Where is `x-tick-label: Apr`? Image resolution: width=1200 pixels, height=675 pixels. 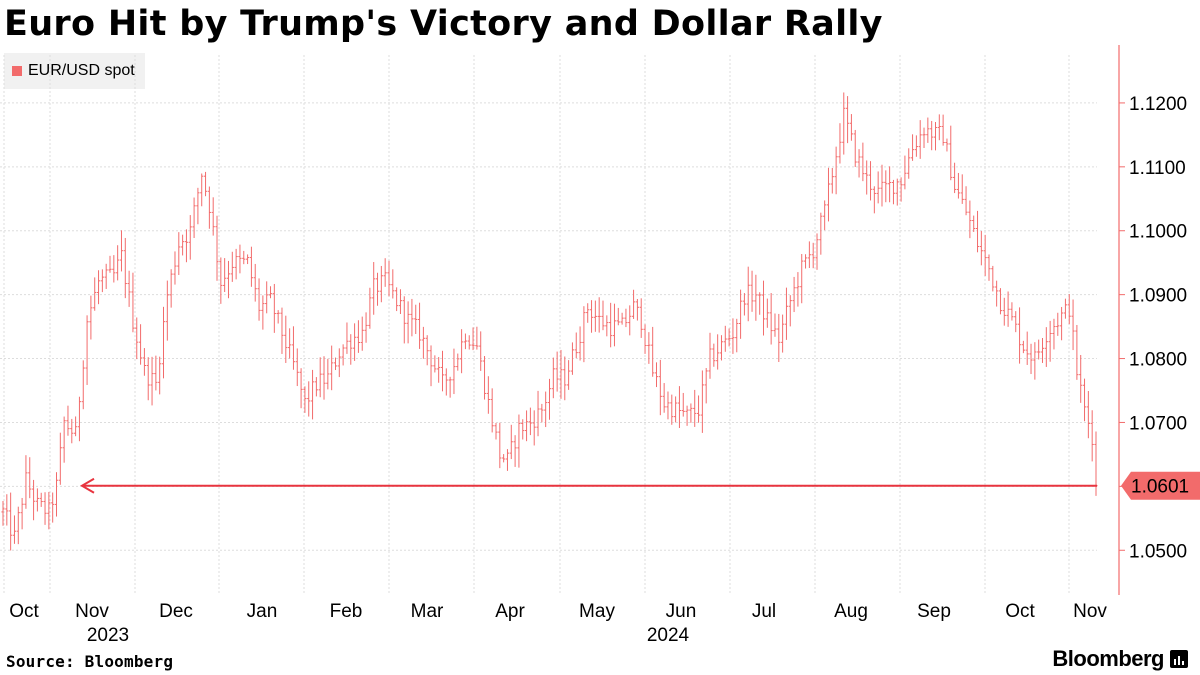
x-tick-label: Apr is located at coordinates (510, 611).